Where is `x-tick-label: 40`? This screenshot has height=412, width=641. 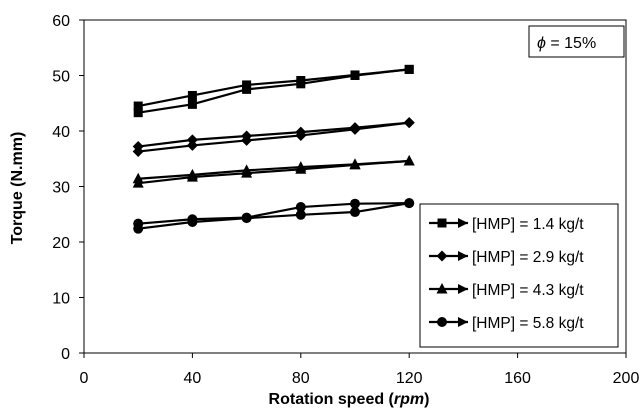 x-tick-label: 40 is located at coordinates (193, 378).